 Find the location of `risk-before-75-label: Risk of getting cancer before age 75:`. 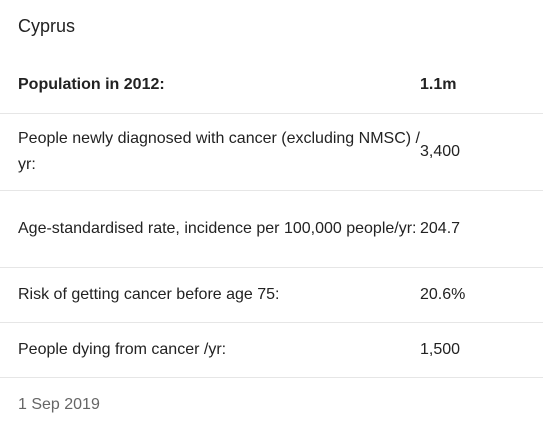

risk-before-75-label: Risk of getting cancer before age 75: is located at coordinates (149, 294).